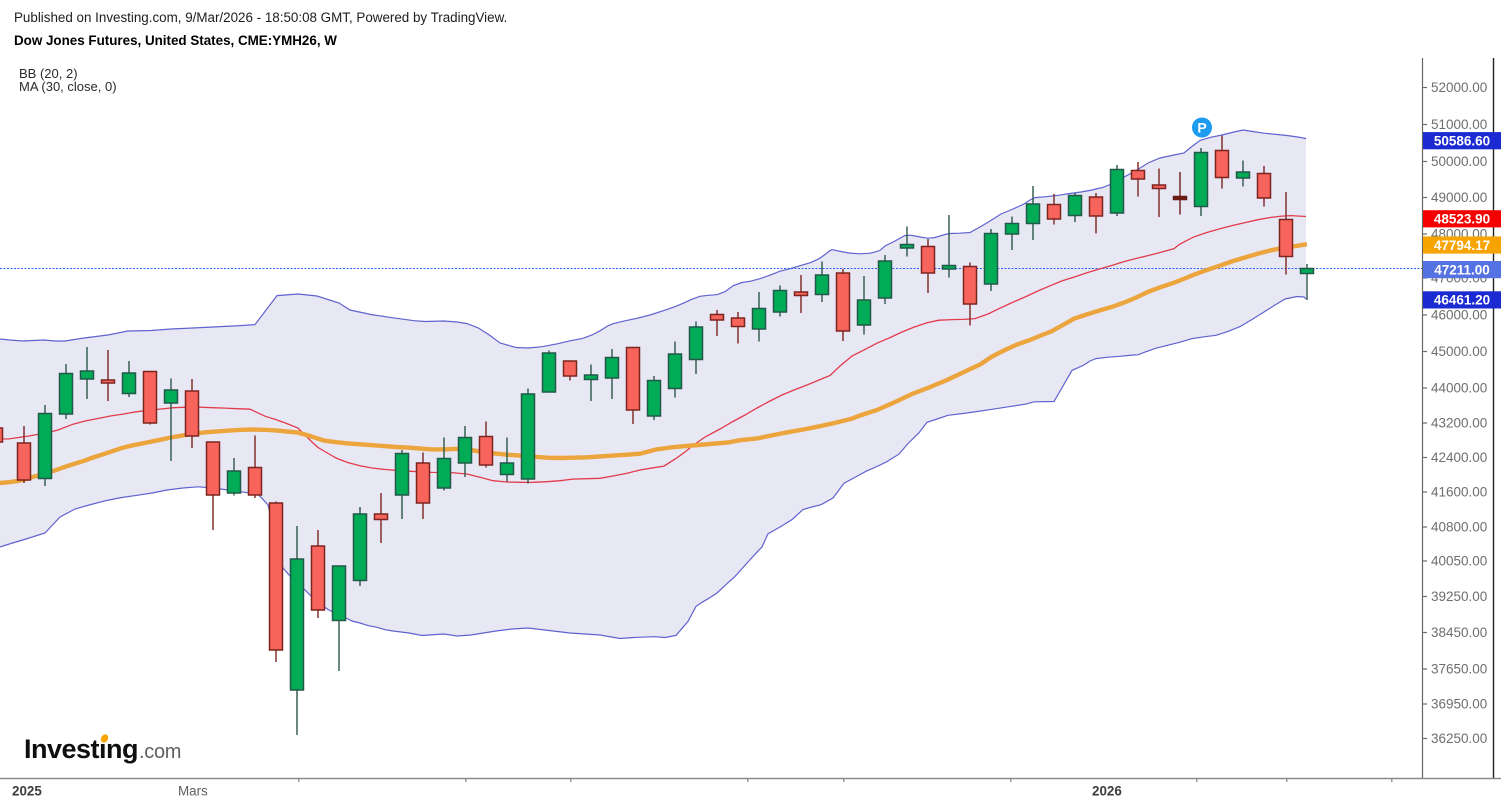  I want to click on svg-text: 2025, so click(27, 791).